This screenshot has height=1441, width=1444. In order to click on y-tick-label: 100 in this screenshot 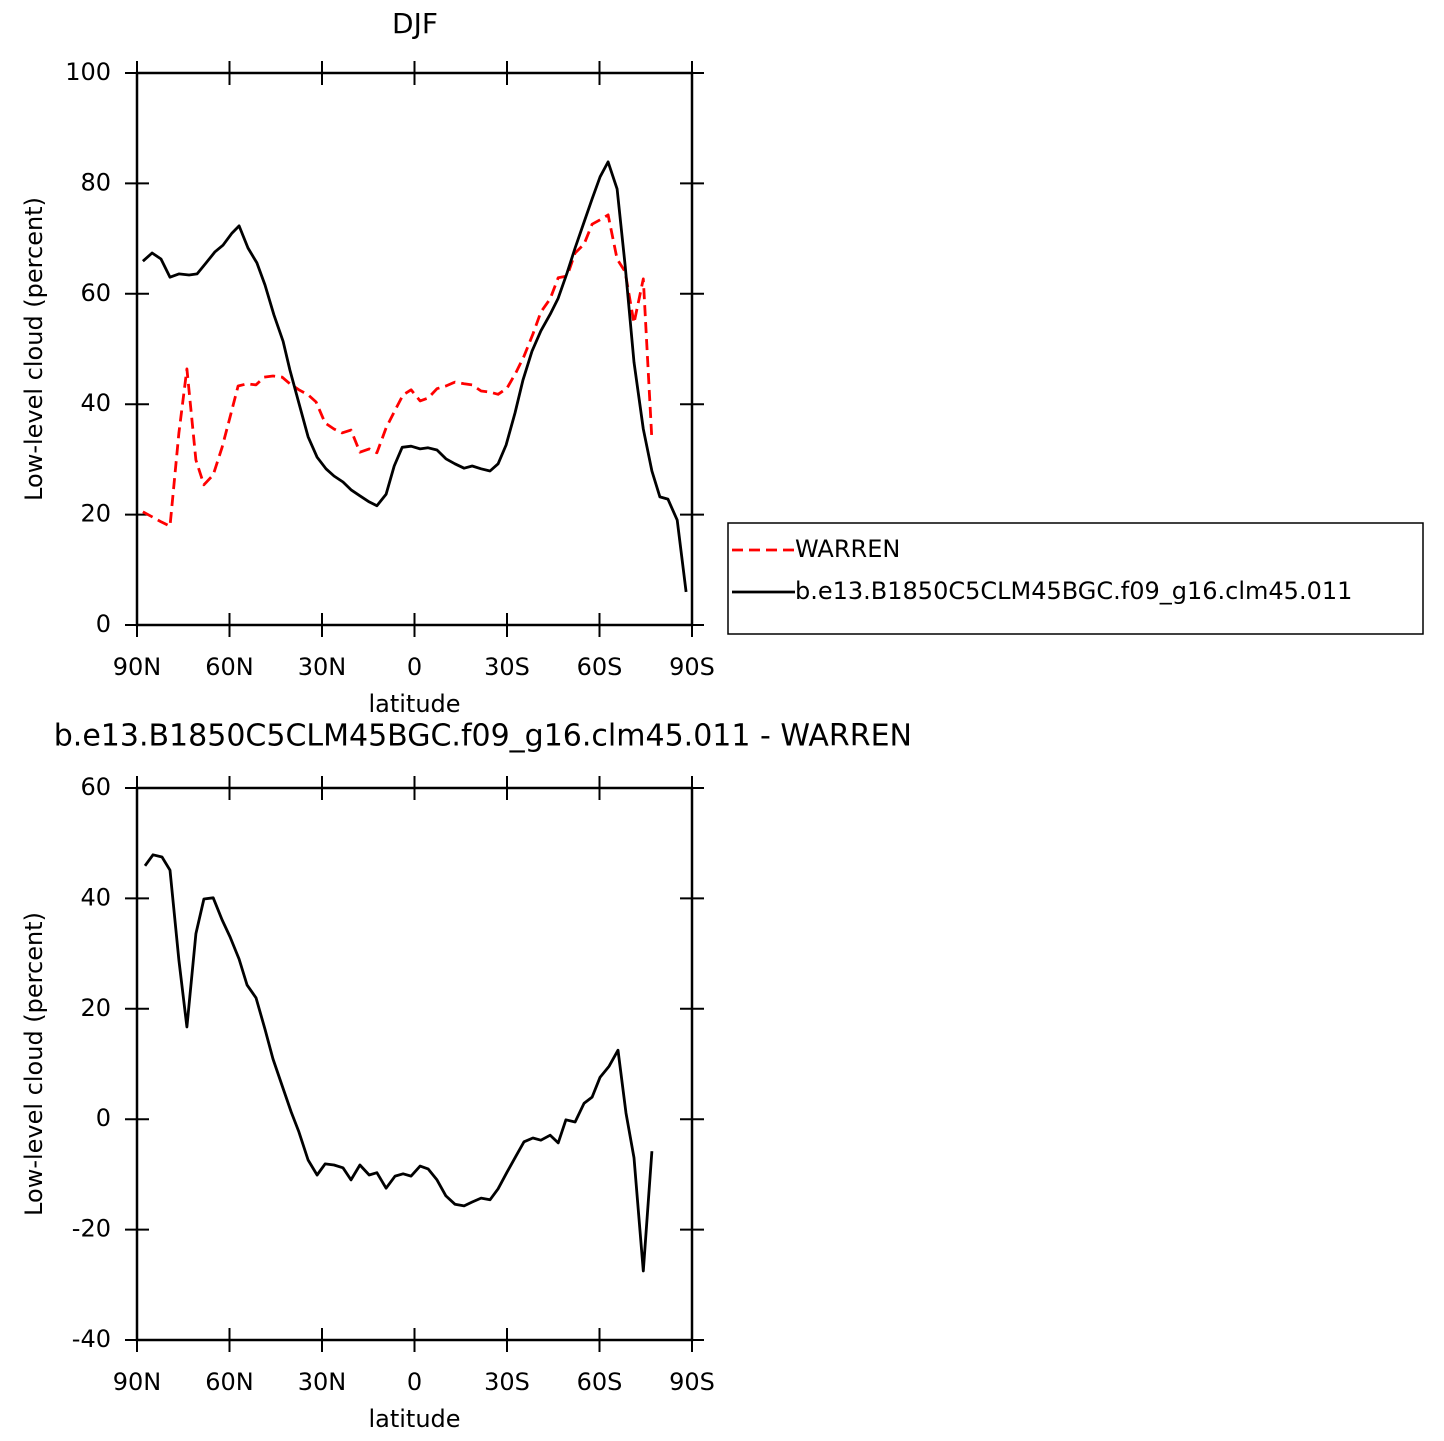, I will do `click(88, 72)`.